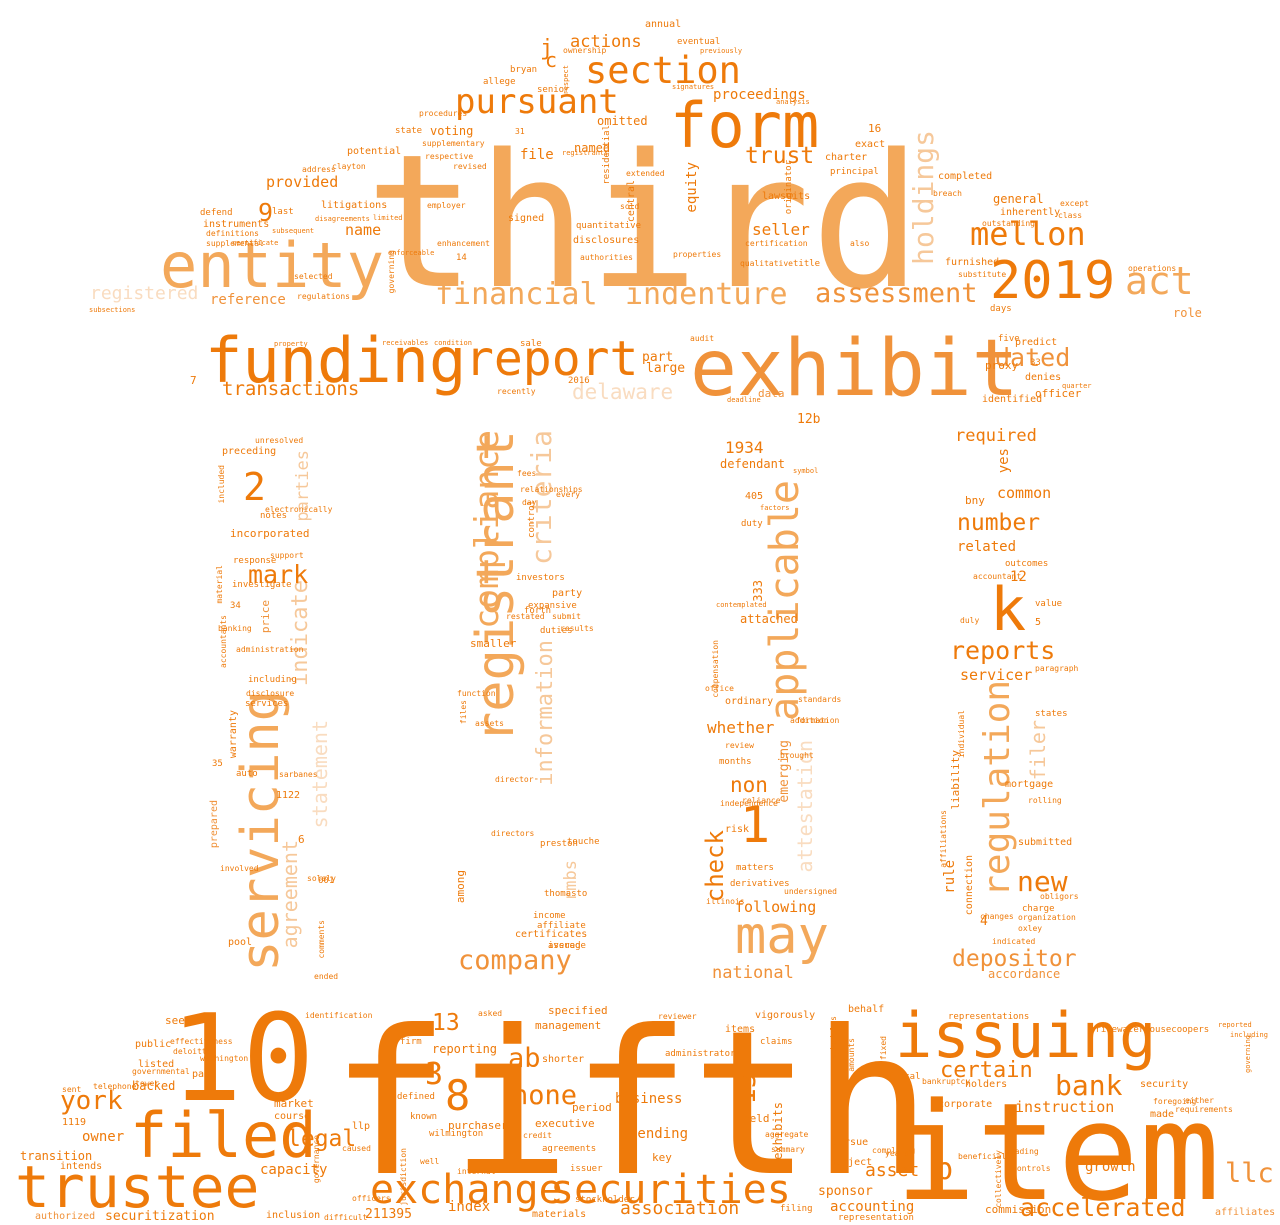 The image size is (1280, 1225). I want to click on cloud-word: depositor, so click(1014, 959).